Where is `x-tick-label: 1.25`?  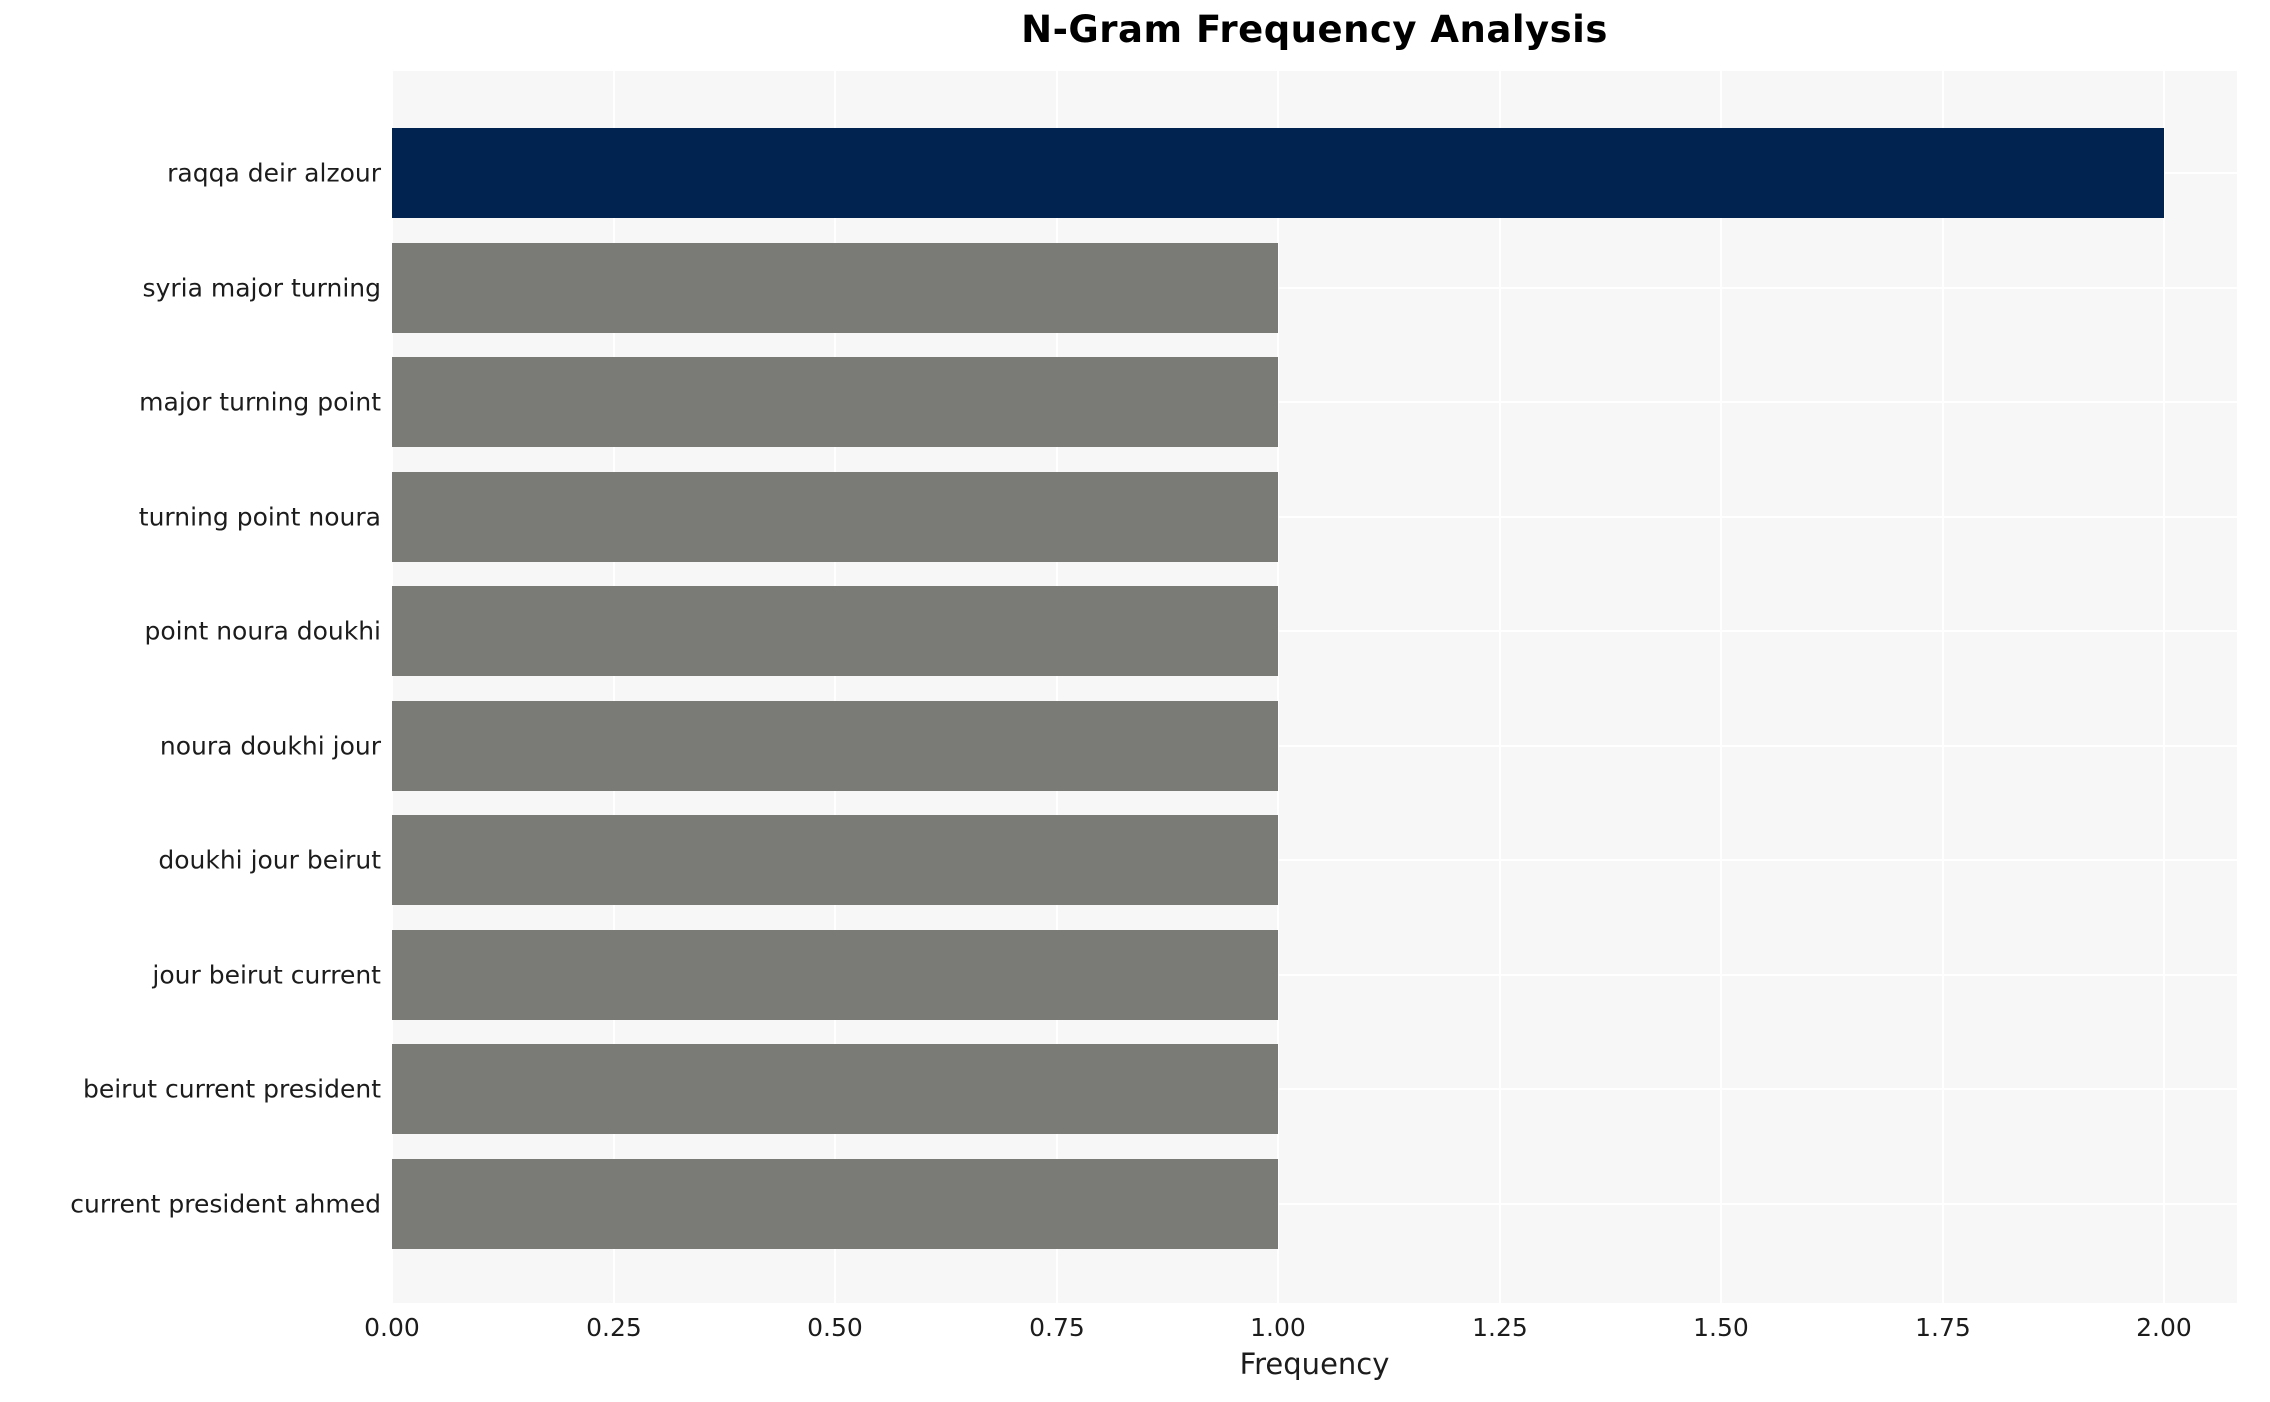 x-tick-label: 1.25 is located at coordinates (1500, 1327).